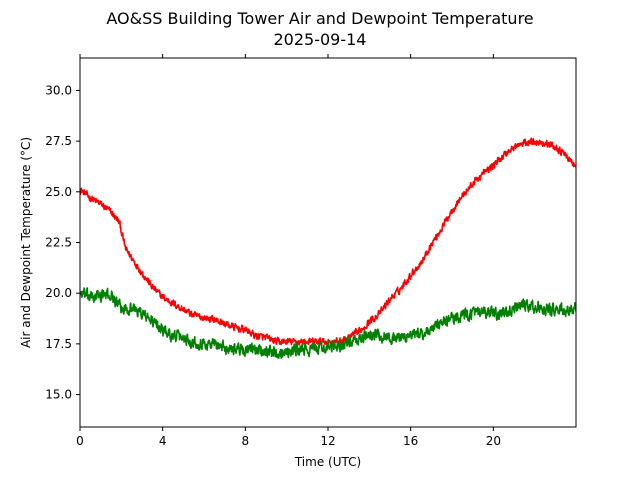  What do you see at coordinates (163, 441) in the screenshot?
I see `x-tick-label: 4` at bounding box center [163, 441].